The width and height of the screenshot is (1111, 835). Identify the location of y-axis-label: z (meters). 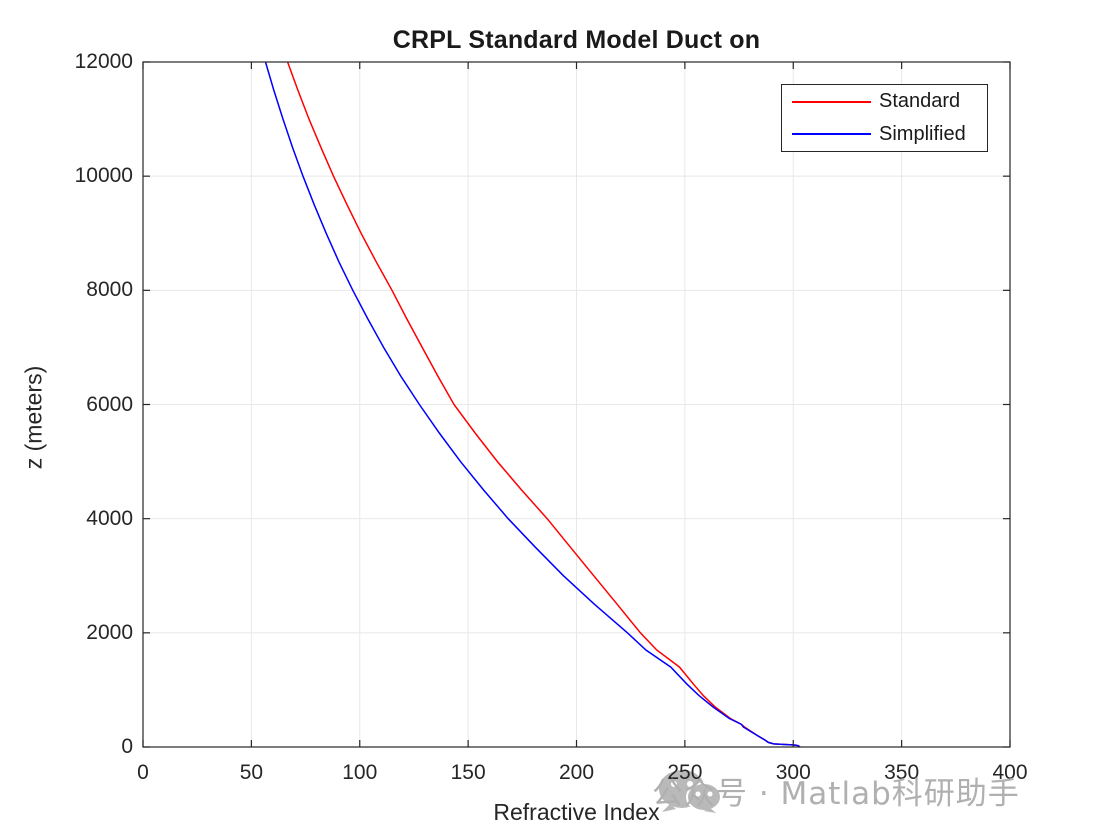
(33, 417).